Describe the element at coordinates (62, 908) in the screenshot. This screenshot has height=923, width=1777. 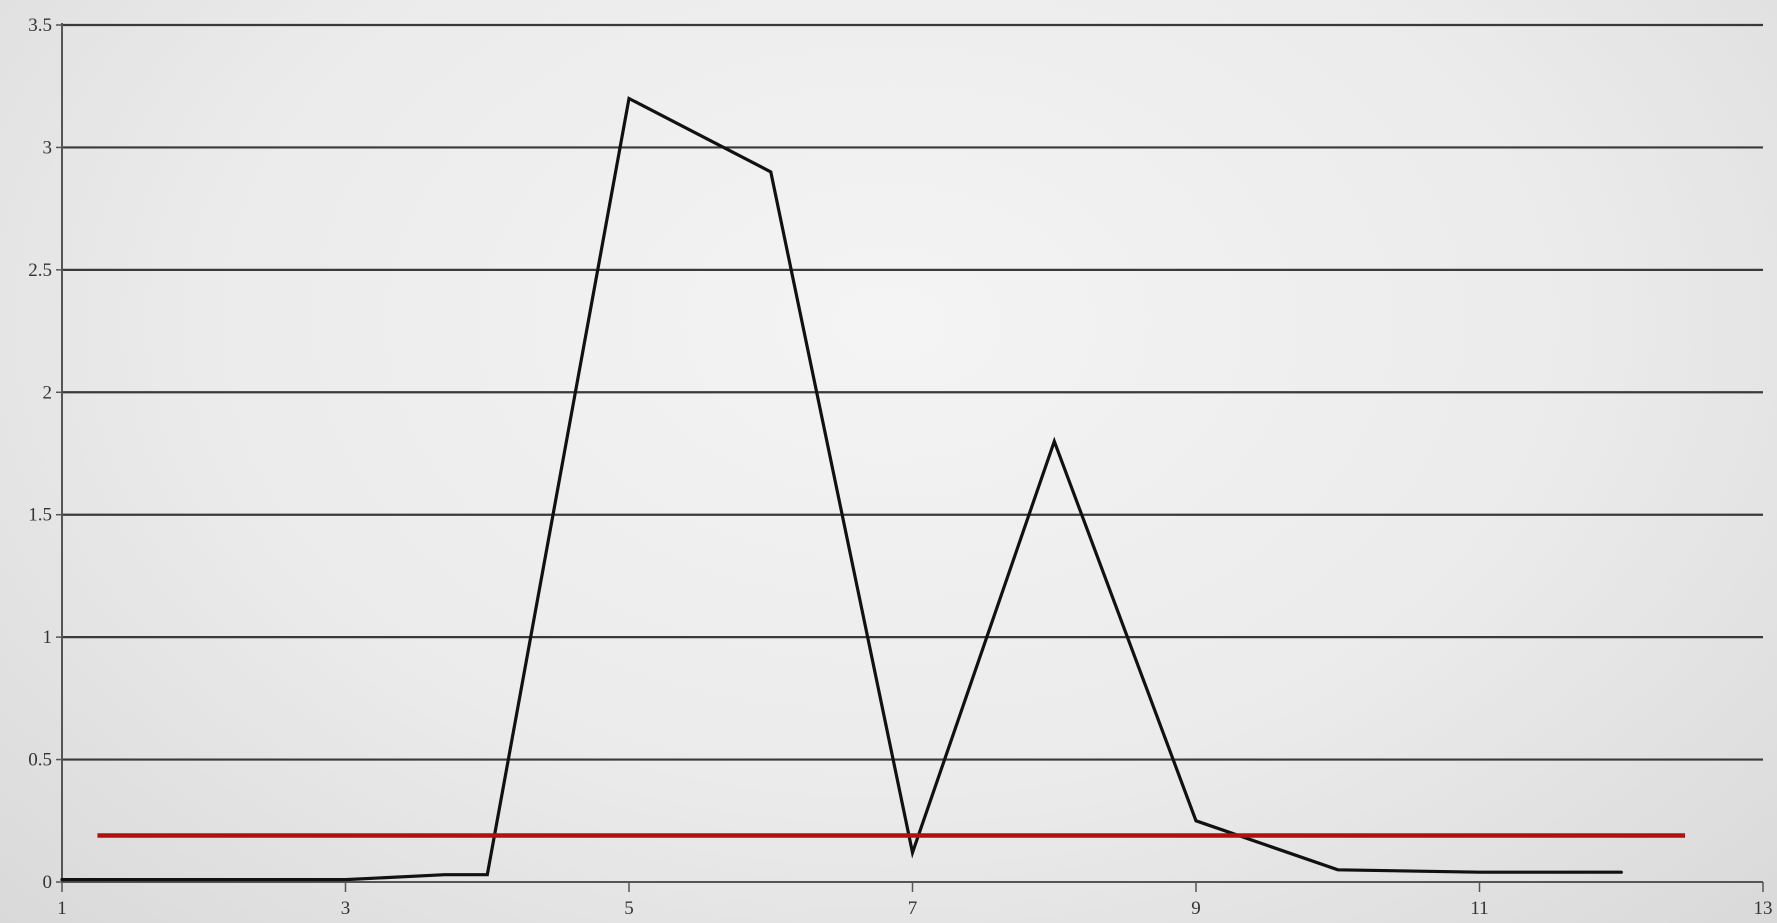
I see `x-tick-label: 1` at that location.